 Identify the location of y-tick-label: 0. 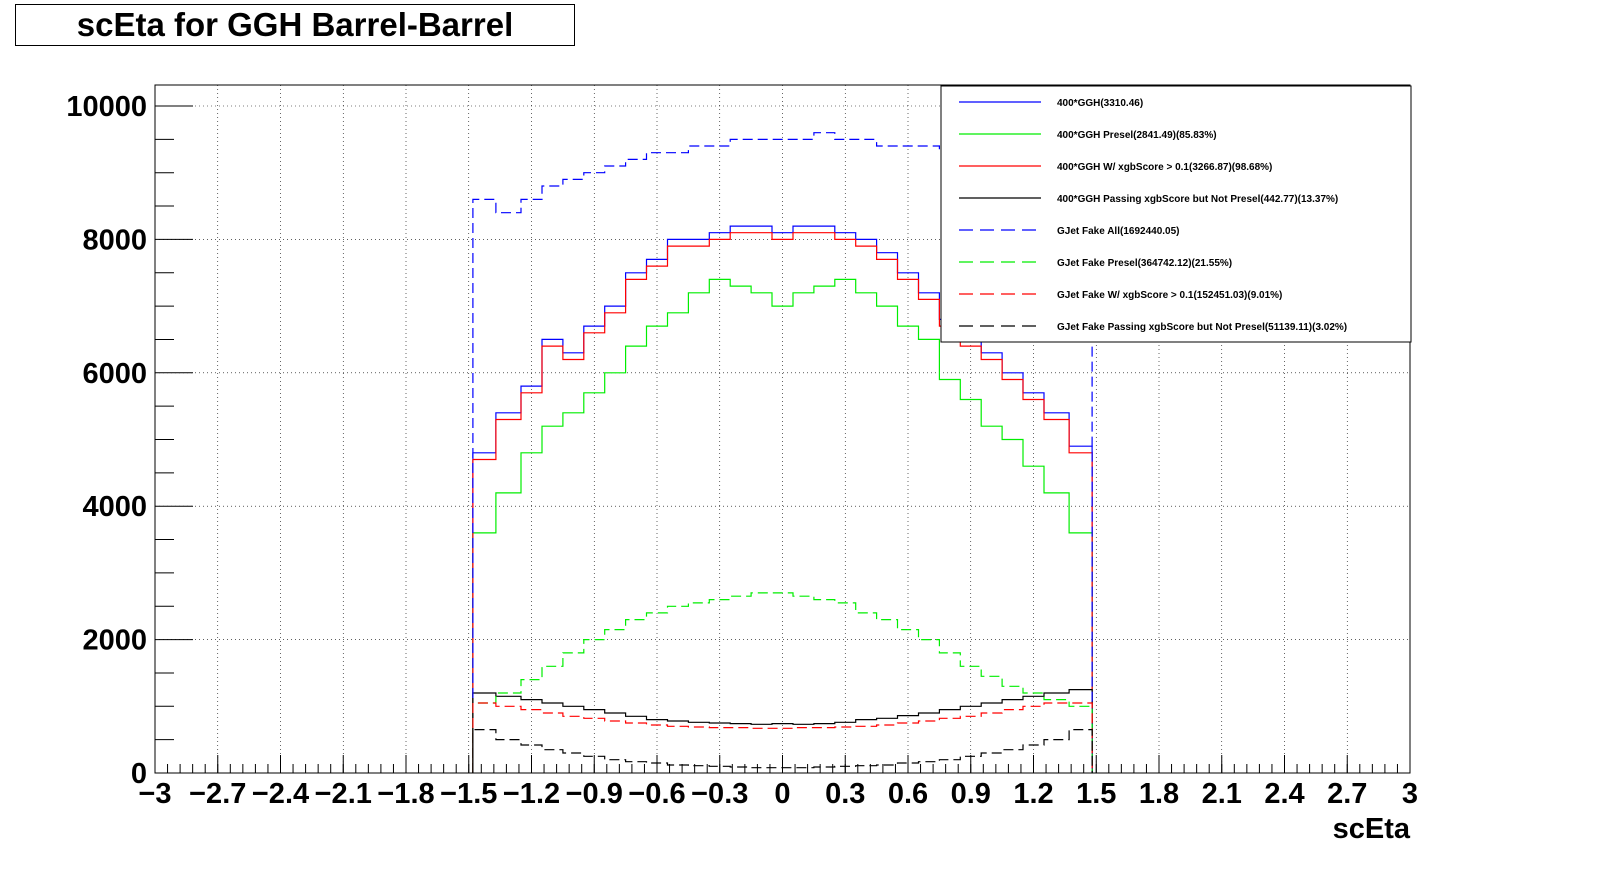
(139, 774).